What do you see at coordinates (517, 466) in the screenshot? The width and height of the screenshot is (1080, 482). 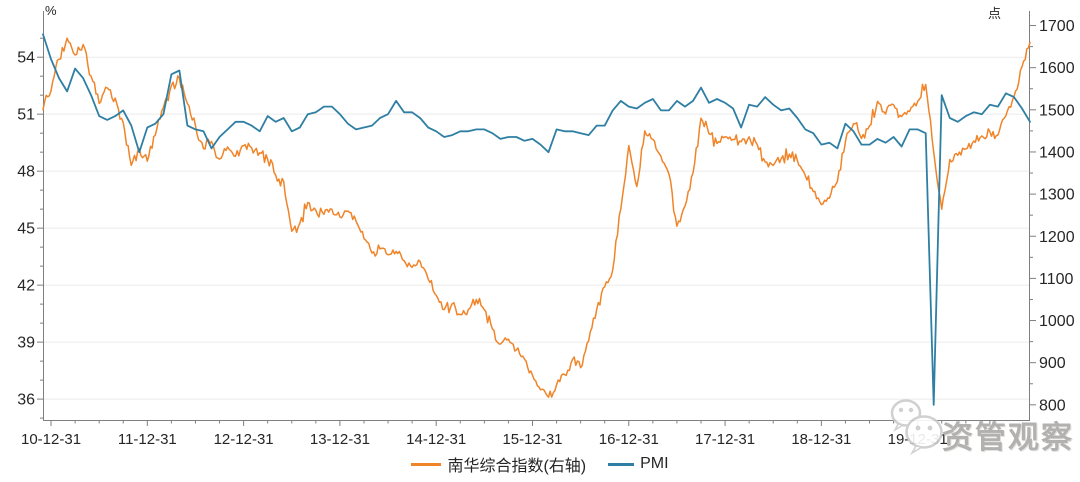 I see `legend-label-nanhua: 南华综合指数(右轴)` at bounding box center [517, 466].